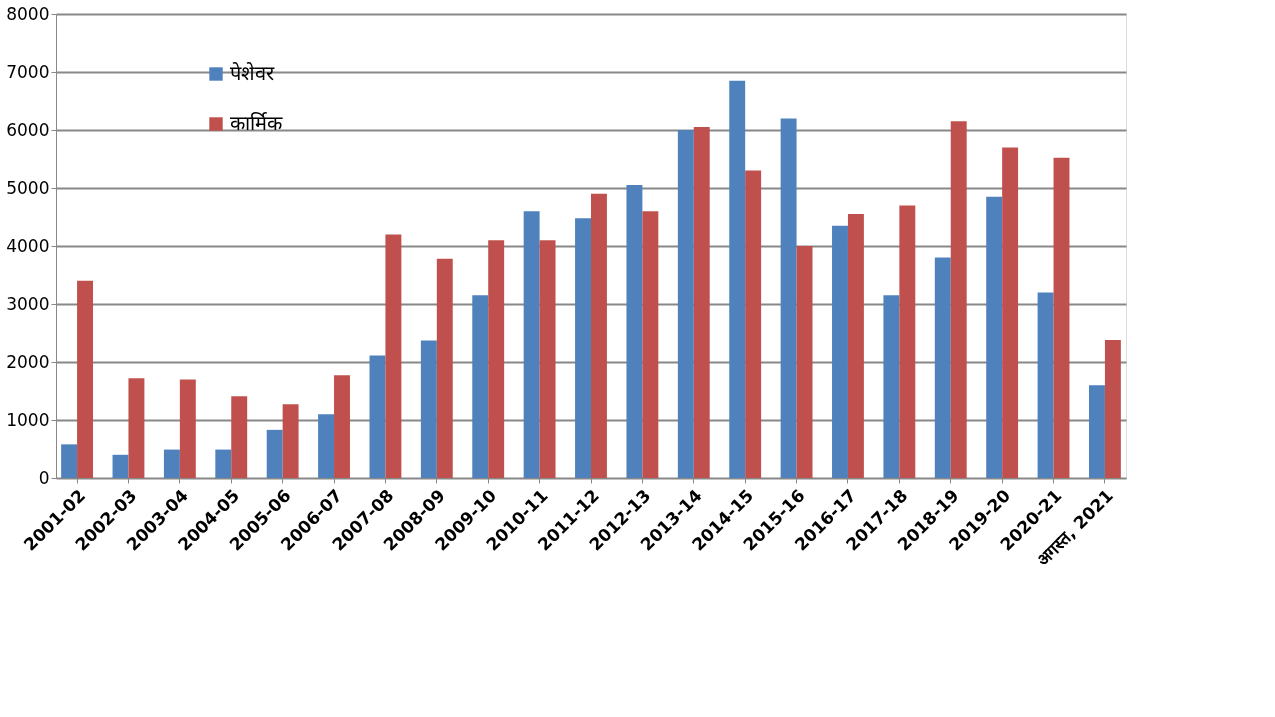  What do you see at coordinates (28, 245) in the screenshot?
I see `y-tick-label: 4000` at bounding box center [28, 245].